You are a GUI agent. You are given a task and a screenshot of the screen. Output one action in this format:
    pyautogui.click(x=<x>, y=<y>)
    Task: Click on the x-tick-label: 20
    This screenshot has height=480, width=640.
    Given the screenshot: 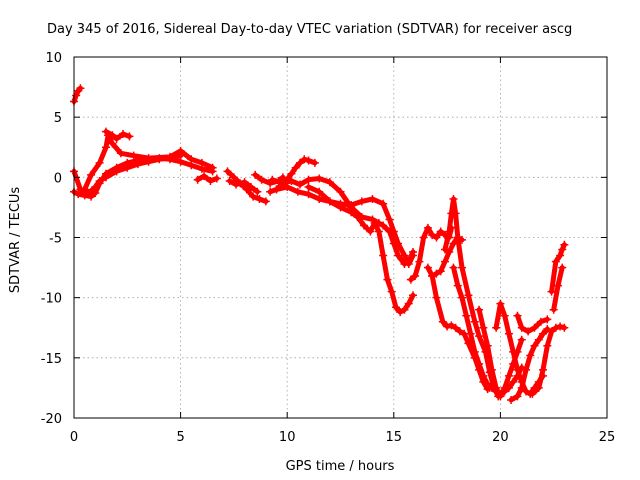 What is the action you would take?
    pyautogui.click(x=500, y=437)
    